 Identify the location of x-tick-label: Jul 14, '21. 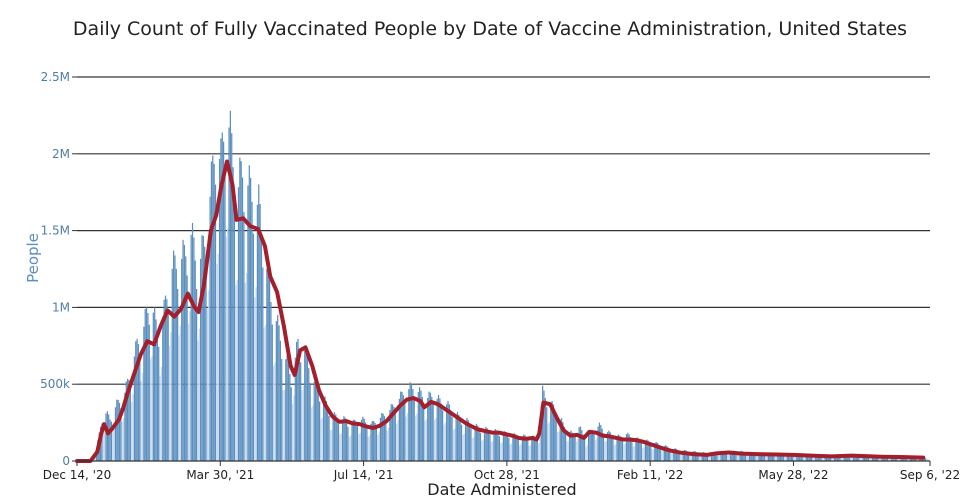
(363, 475).